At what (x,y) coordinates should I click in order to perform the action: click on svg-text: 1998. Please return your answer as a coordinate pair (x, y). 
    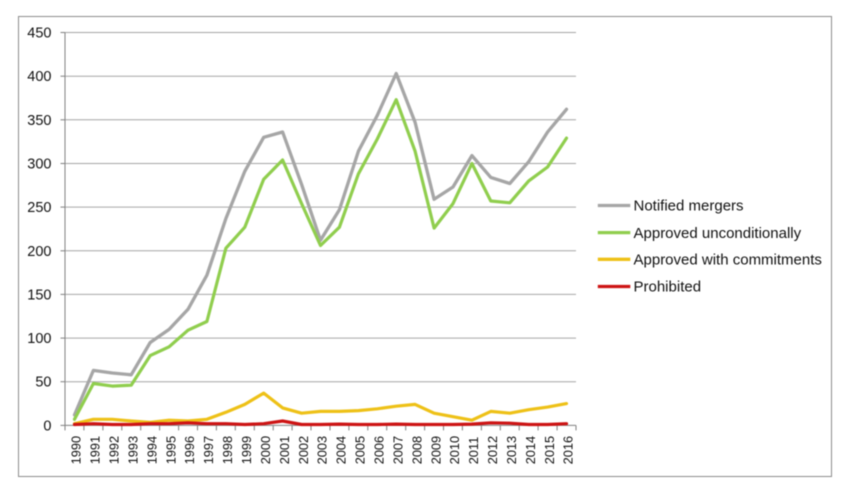
    Looking at the image, I should click on (227, 450).